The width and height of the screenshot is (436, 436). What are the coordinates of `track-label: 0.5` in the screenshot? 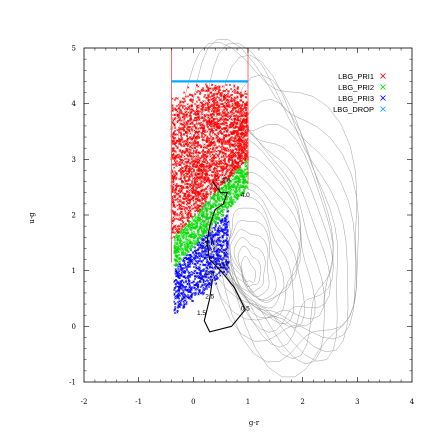 It's located at (245, 309).